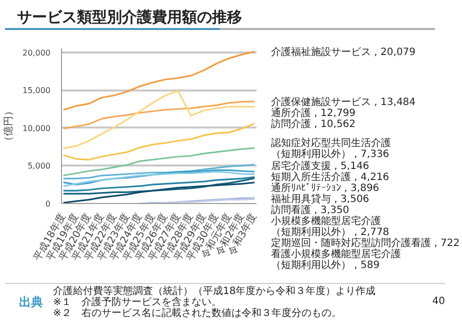  What do you see at coordinates (330, 177) in the screenshot?
I see `series-label: 短期入所生活介護 , 4,216` at bounding box center [330, 177].